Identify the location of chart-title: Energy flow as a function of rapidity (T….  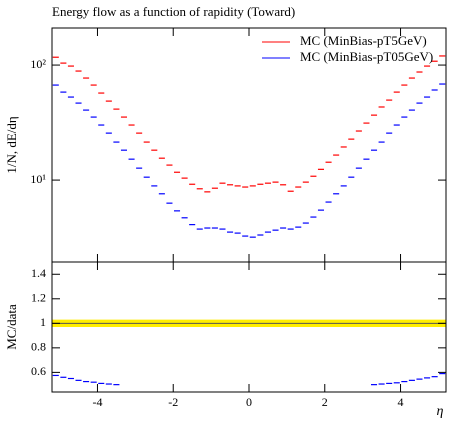
(173, 11).